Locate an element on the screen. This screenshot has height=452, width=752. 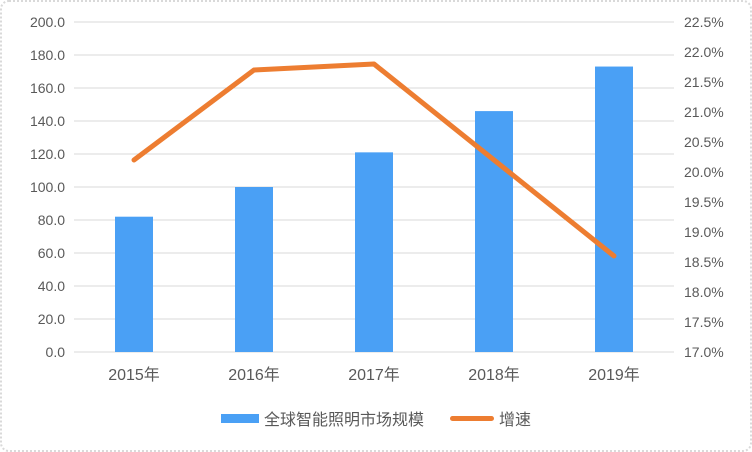
right-axis-tick-label: 18.5% is located at coordinates (704, 262).